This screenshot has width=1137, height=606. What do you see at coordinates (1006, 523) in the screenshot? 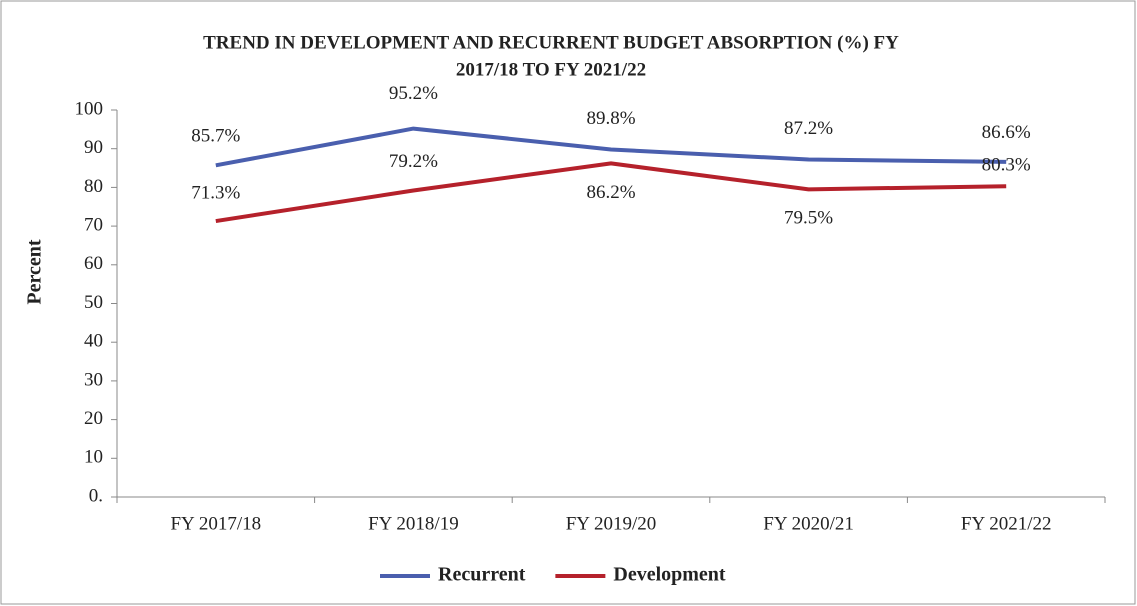
I see `x-tick-label: FY 2021/22` at bounding box center [1006, 523].